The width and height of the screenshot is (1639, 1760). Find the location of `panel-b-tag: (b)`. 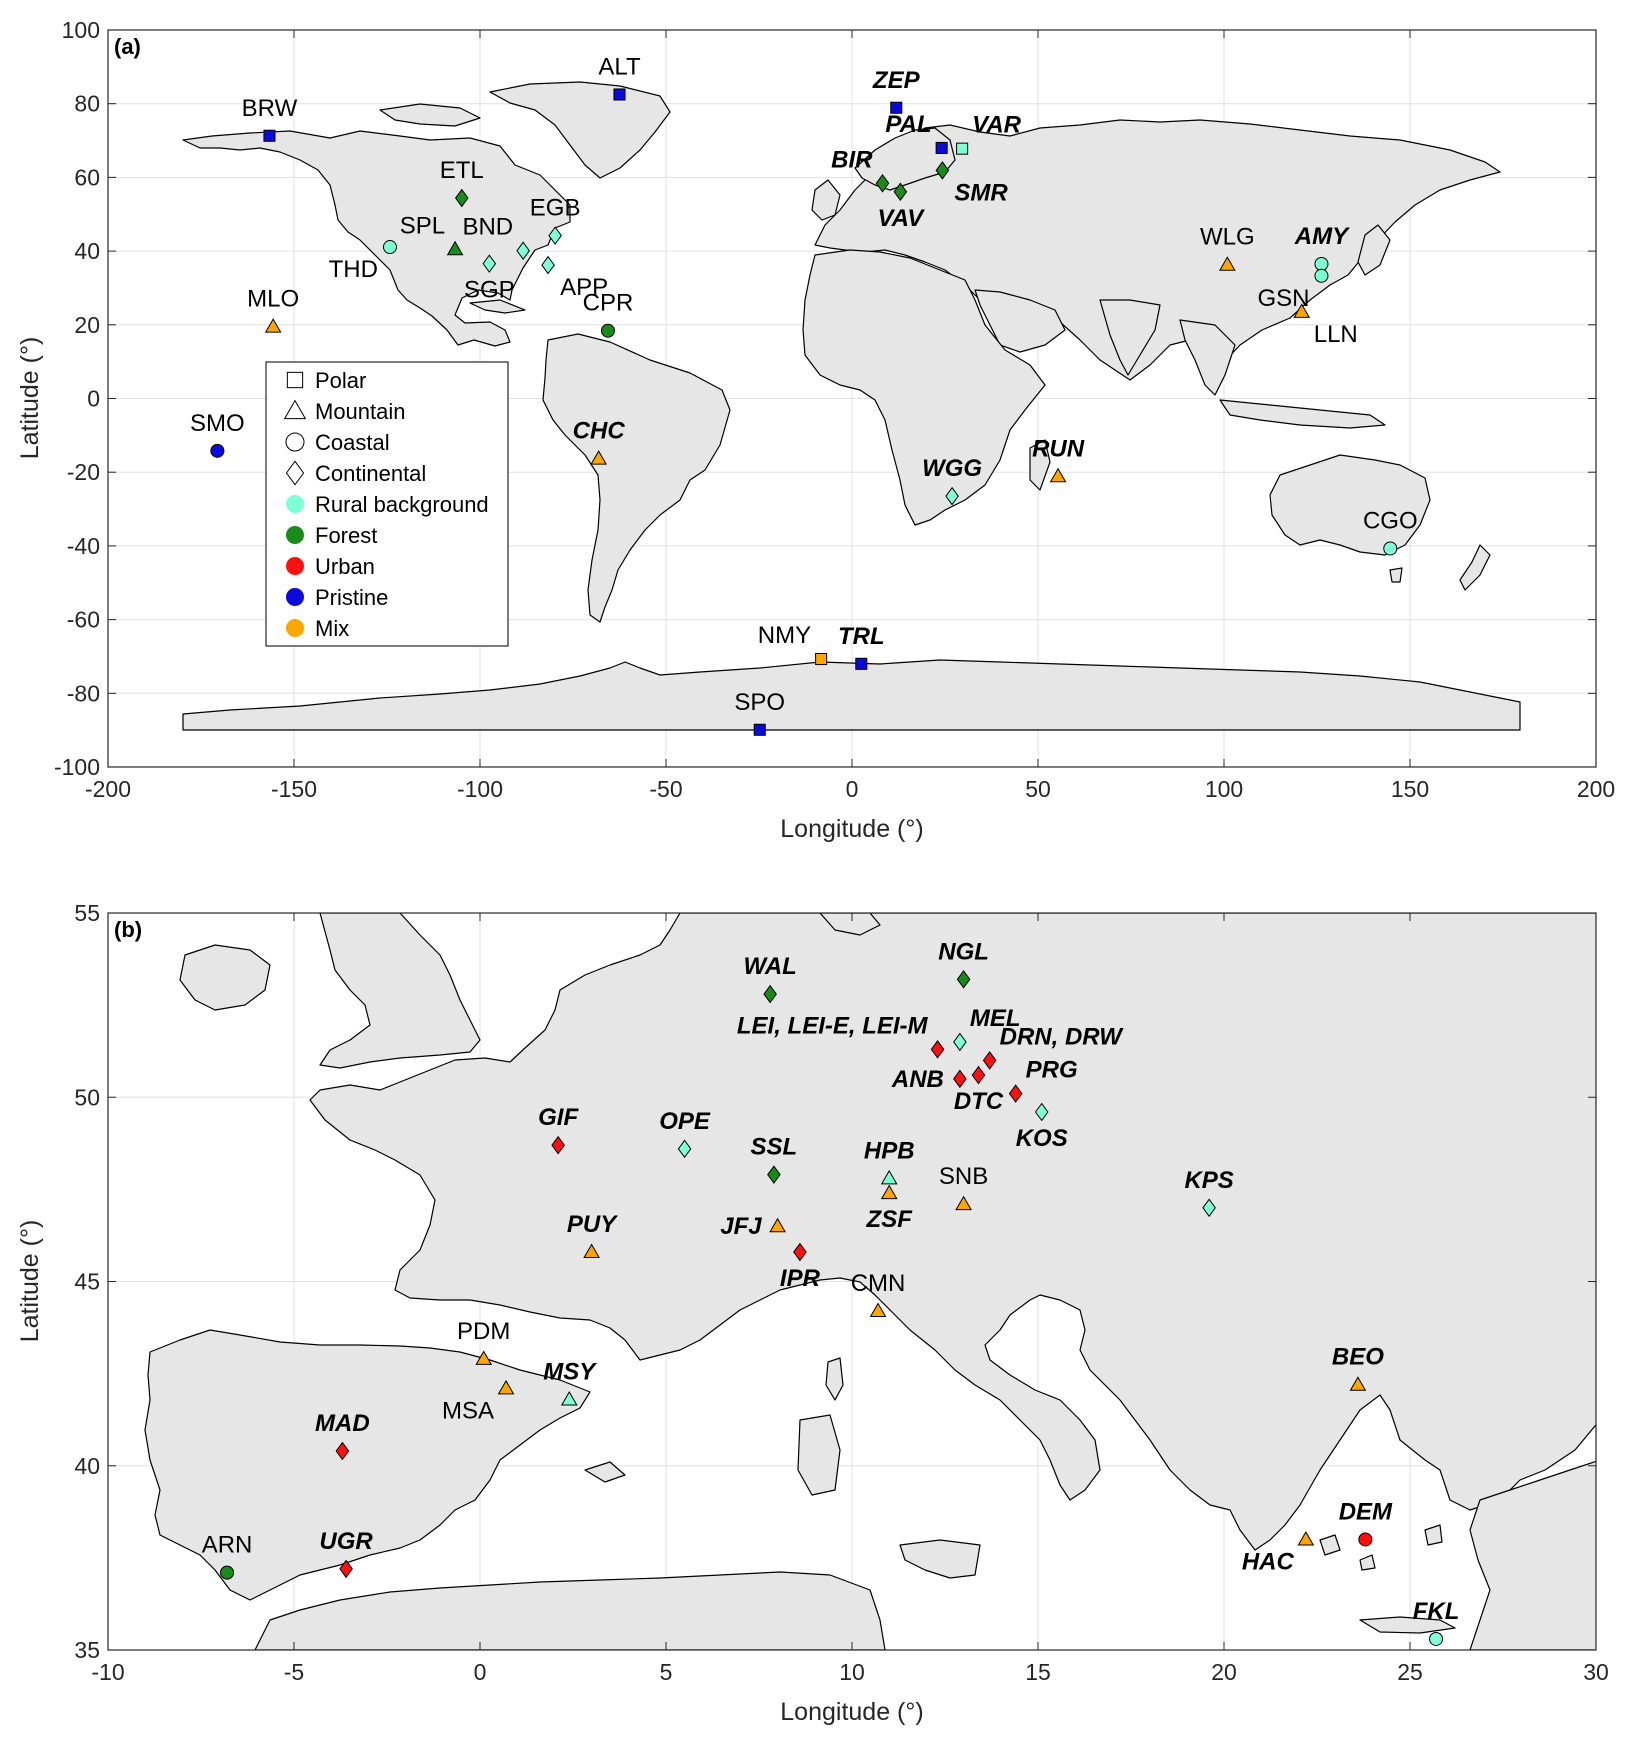

panel-b-tag: (b) is located at coordinates (128, 929).